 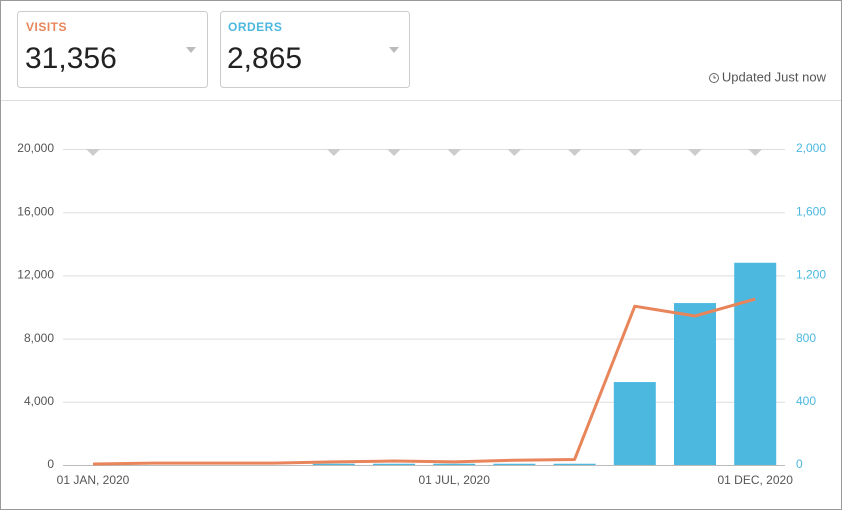 What do you see at coordinates (799, 464) in the screenshot?
I see `y2-tick-label: 0` at bounding box center [799, 464].